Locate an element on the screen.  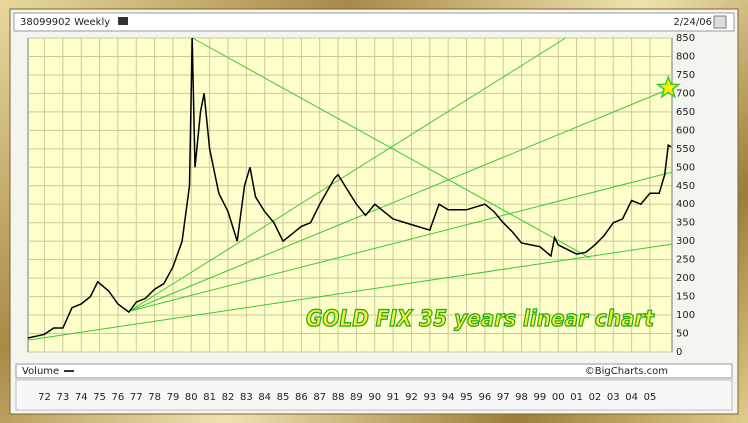
x-tick-label: 03 is located at coordinates (613, 397).